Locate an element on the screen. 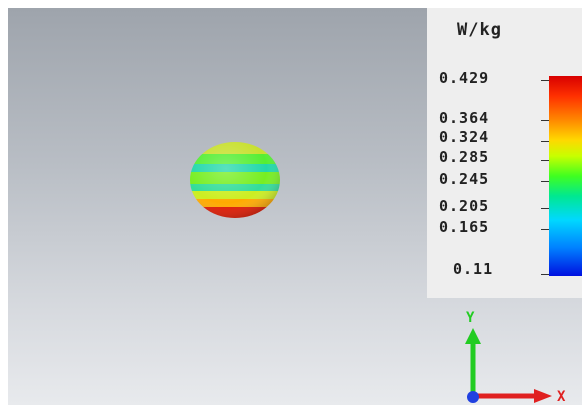 The height and width of the screenshot is (405, 582). legend-color-bar is located at coordinates (565, 176).